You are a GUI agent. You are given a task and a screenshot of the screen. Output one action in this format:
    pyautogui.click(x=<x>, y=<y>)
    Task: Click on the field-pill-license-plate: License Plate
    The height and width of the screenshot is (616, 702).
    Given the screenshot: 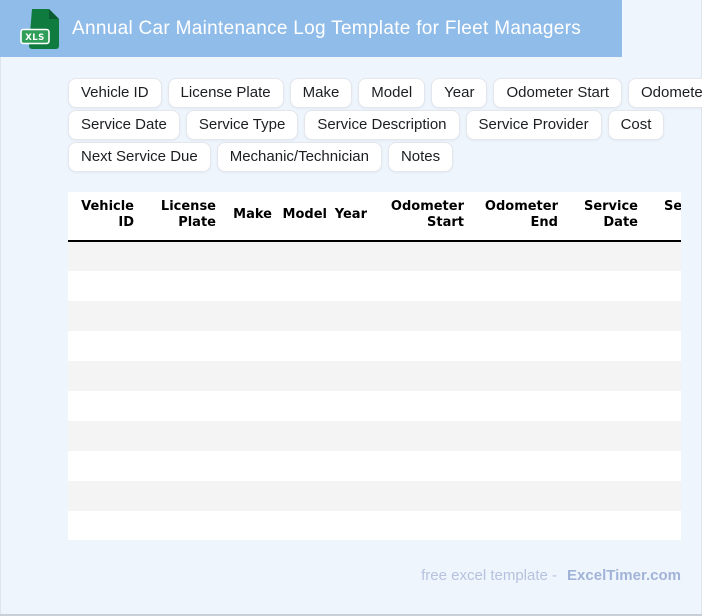 What is the action you would take?
    pyautogui.click(x=225, y=93)
    